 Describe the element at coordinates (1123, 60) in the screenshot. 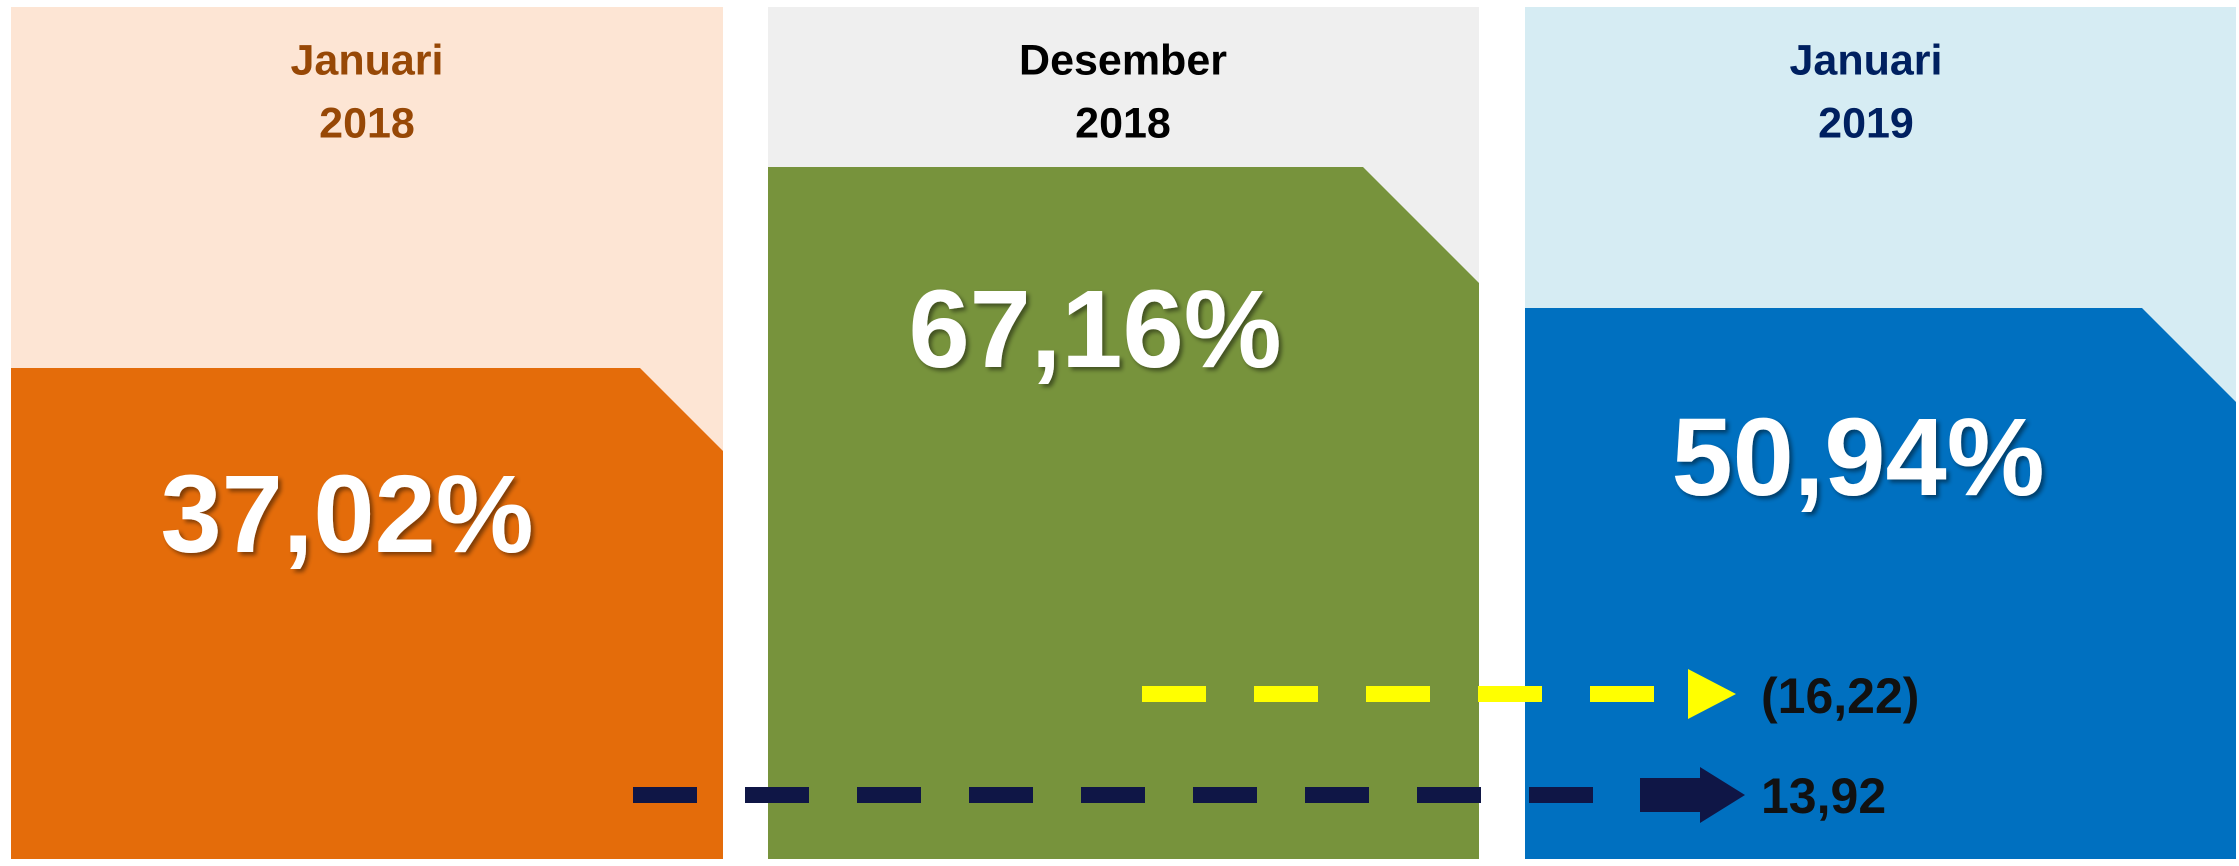

I see `panel-title: Desember` at that location.